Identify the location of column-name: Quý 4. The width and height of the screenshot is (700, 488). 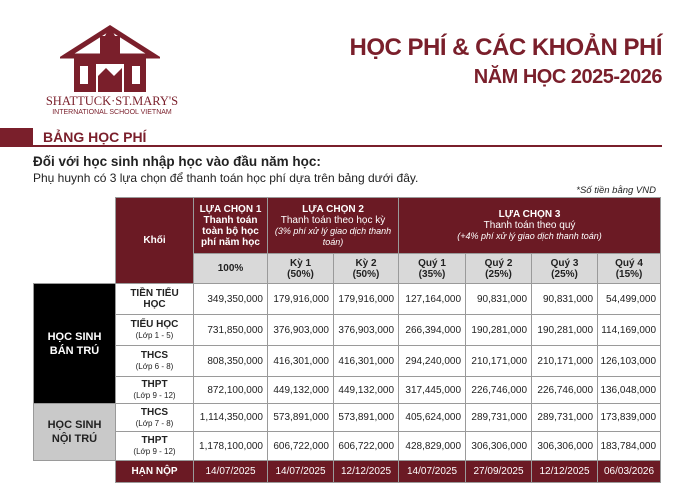
(629, 263).